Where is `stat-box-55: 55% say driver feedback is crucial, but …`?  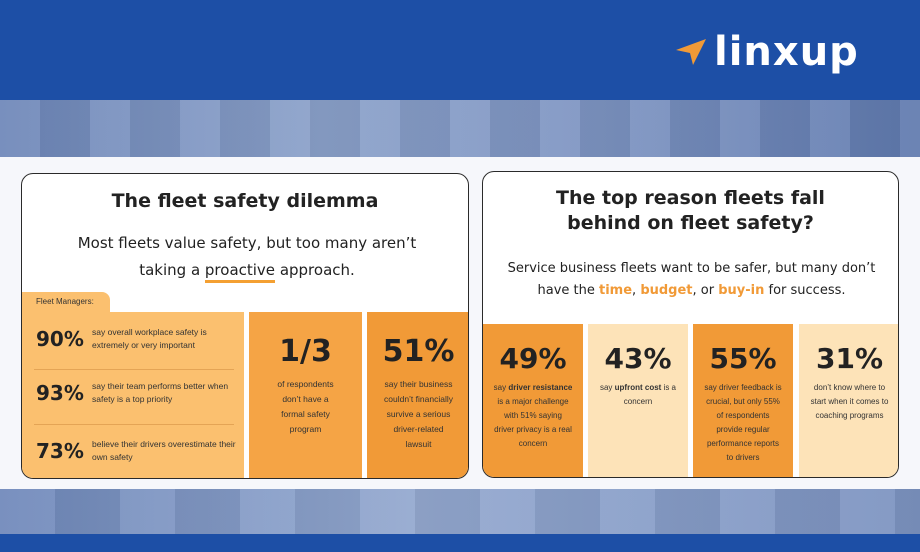 stat-box-55: 55% say driver feedback is crucial, but … is located at coordinates (743, 400).